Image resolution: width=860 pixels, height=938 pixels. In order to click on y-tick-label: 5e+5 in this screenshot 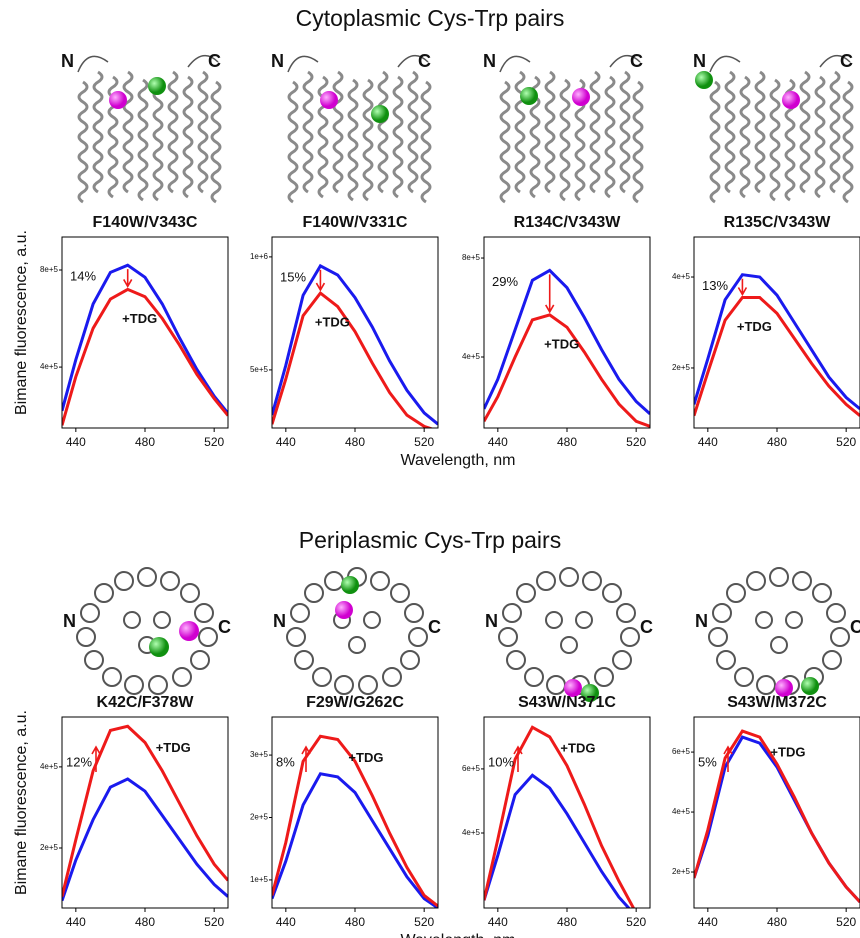, I will do `click(259, 369)`.